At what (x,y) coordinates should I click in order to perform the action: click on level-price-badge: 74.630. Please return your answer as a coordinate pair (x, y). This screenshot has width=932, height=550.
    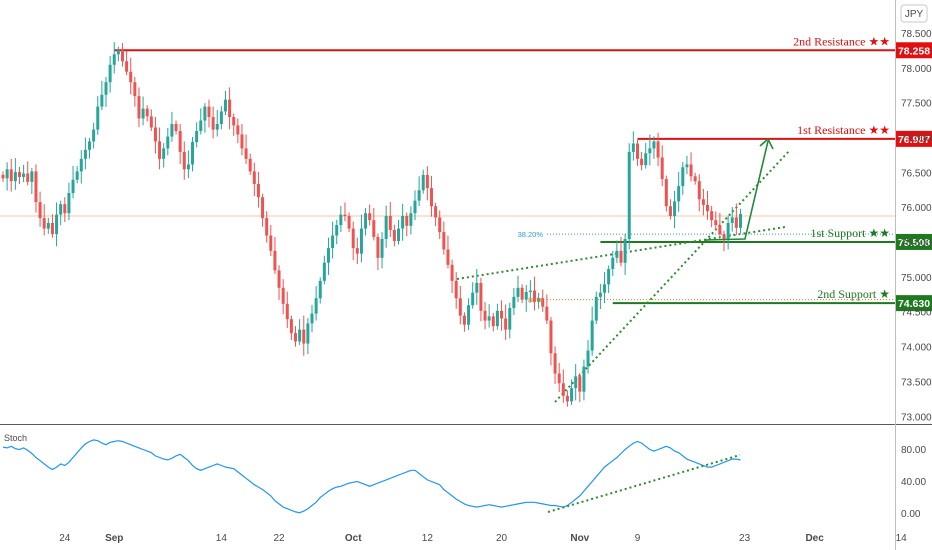
    Looking at the image, I should click on (914, 303).